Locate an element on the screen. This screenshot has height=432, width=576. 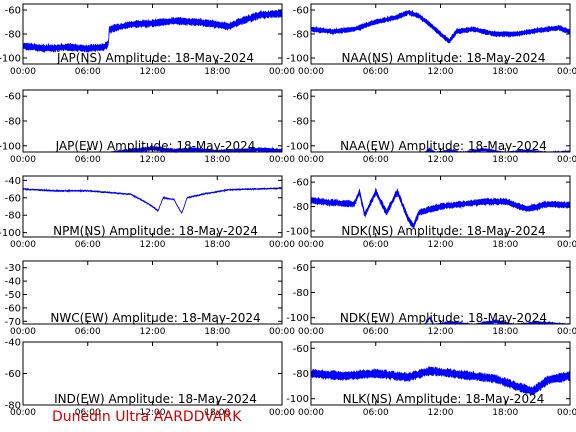
panel-title: NAA(NS) Amplitude: 18-May-2024 is located at coordinates (444, 58).